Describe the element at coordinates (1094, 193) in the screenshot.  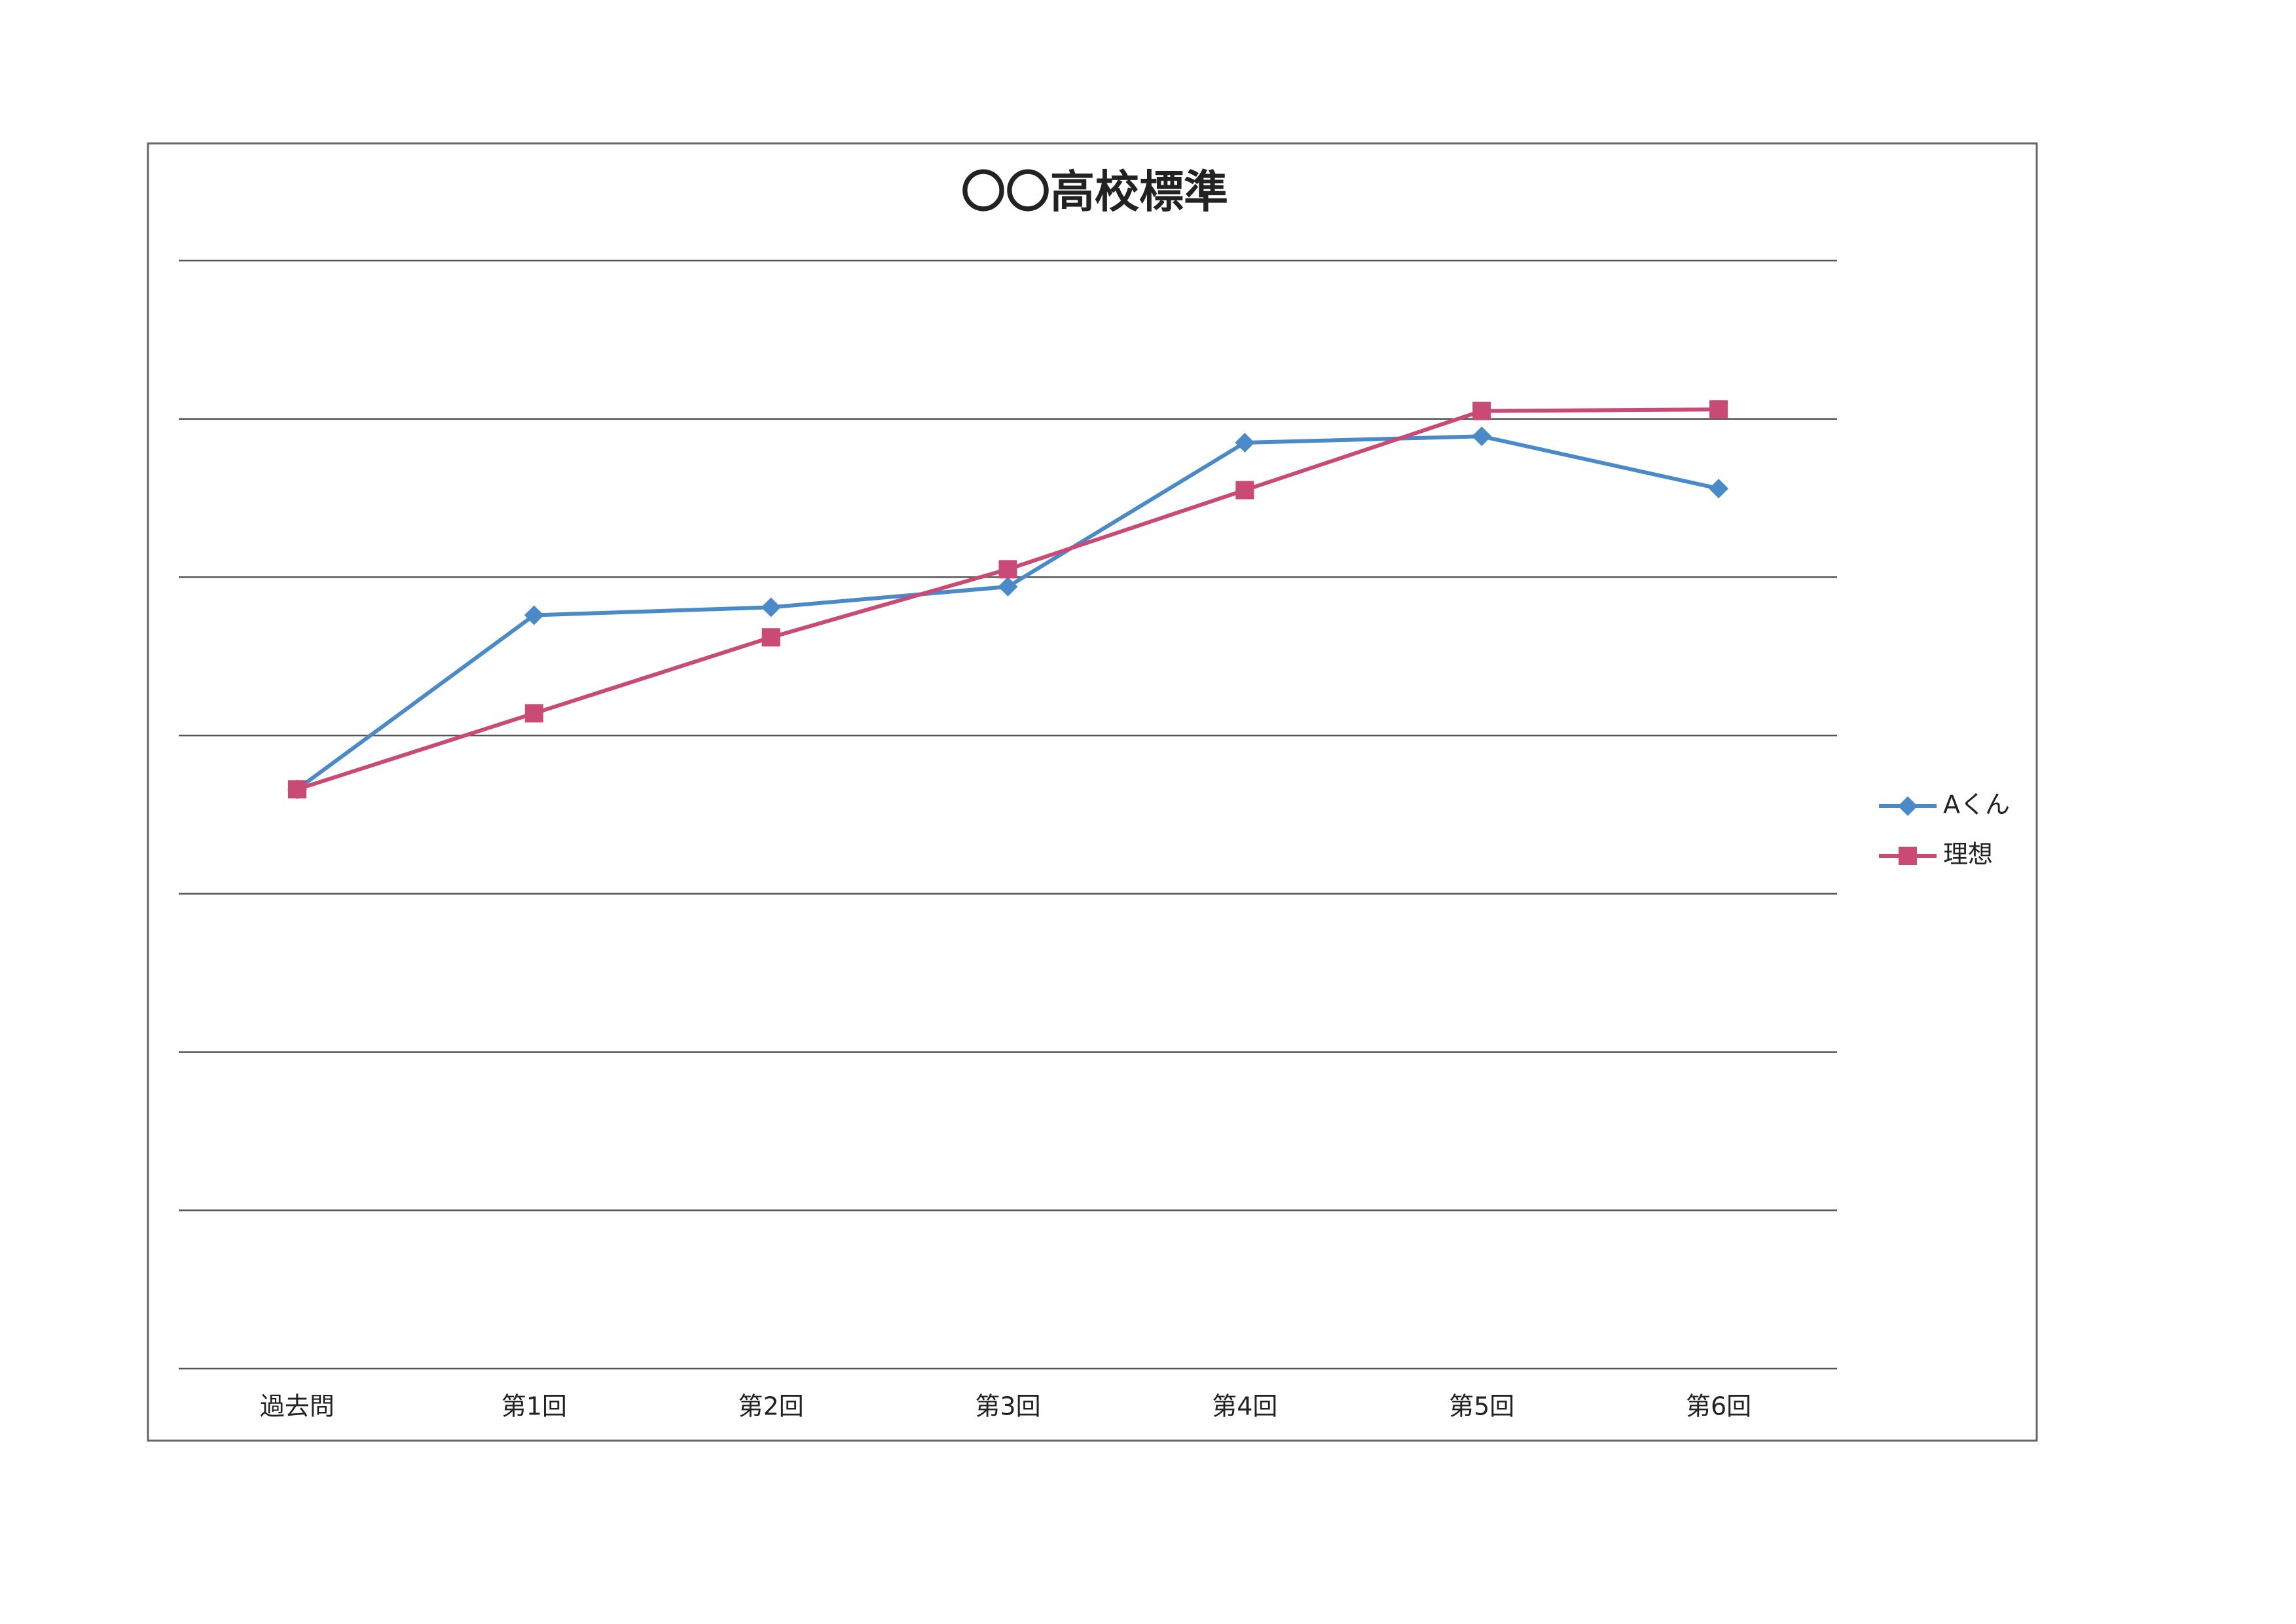
I see `chart-title: 〇〇高校標準` at that location.